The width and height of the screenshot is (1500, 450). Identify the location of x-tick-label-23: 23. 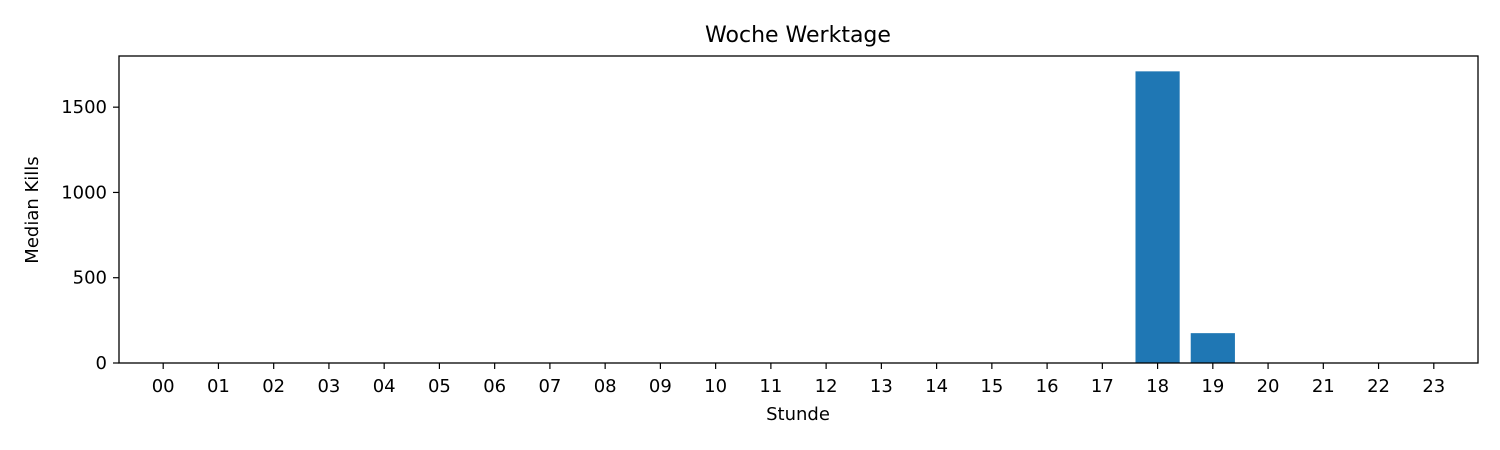
(1433, 386).